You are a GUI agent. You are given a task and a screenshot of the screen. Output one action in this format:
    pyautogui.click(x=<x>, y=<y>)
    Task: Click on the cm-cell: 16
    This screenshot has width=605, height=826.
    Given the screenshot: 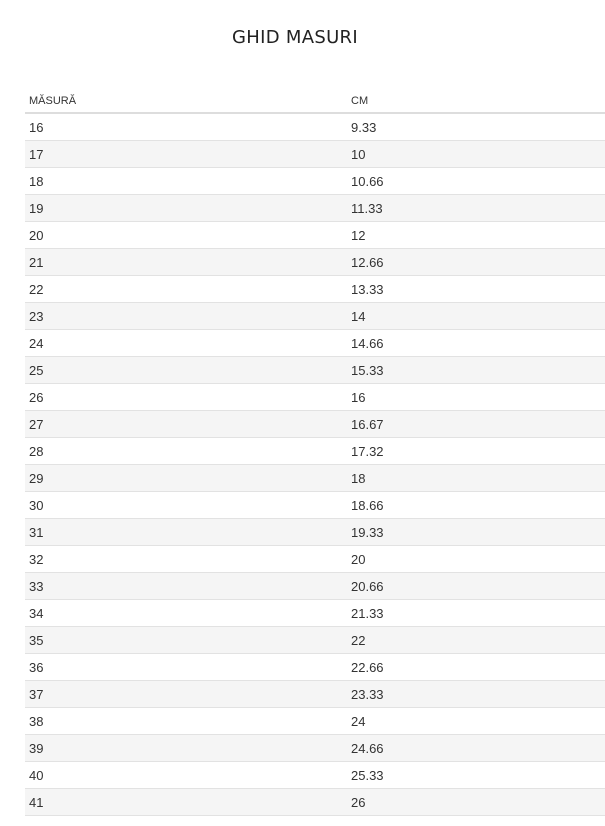 What is the action you would take?
    pyautogui.click(x=476, y=397)
    